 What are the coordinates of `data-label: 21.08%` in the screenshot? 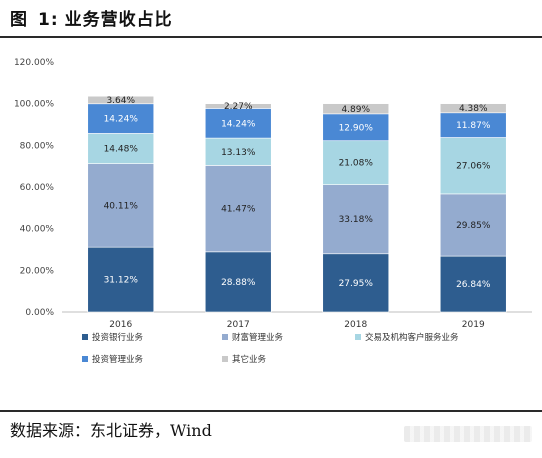 It's located at (356, 164).